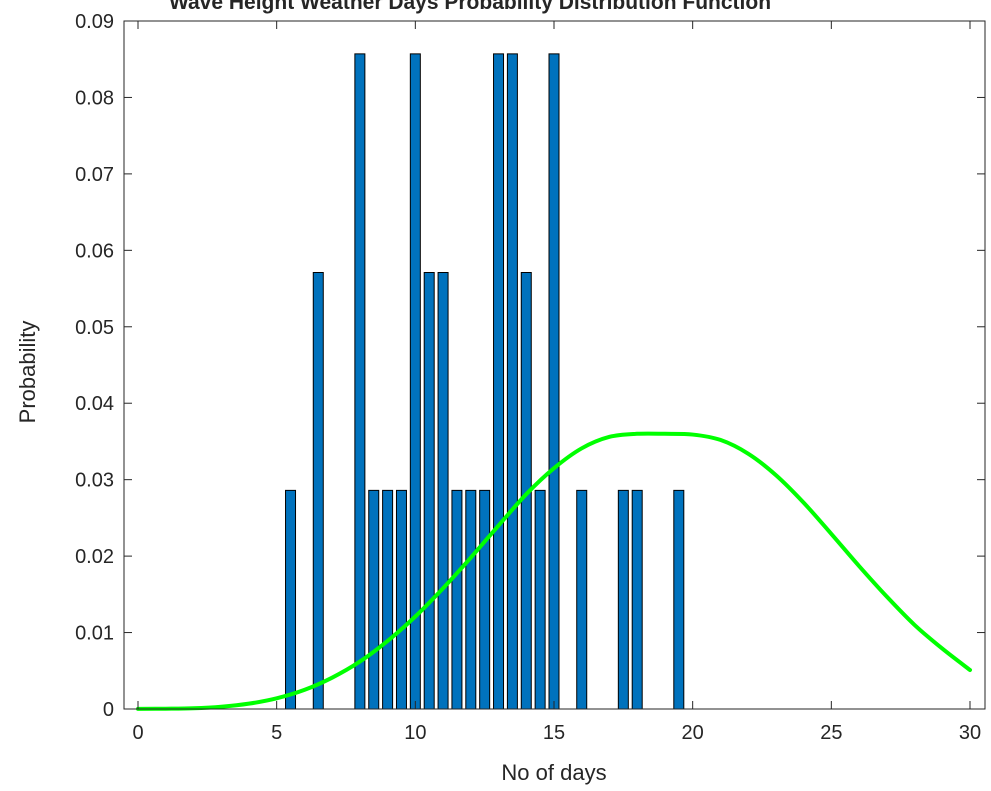 This screenshot has height=791, width=991. What do you see at coordinates (108, 710) in the screenshot?
I see `y-tick-label: 0` at bounding box center [108, 710].